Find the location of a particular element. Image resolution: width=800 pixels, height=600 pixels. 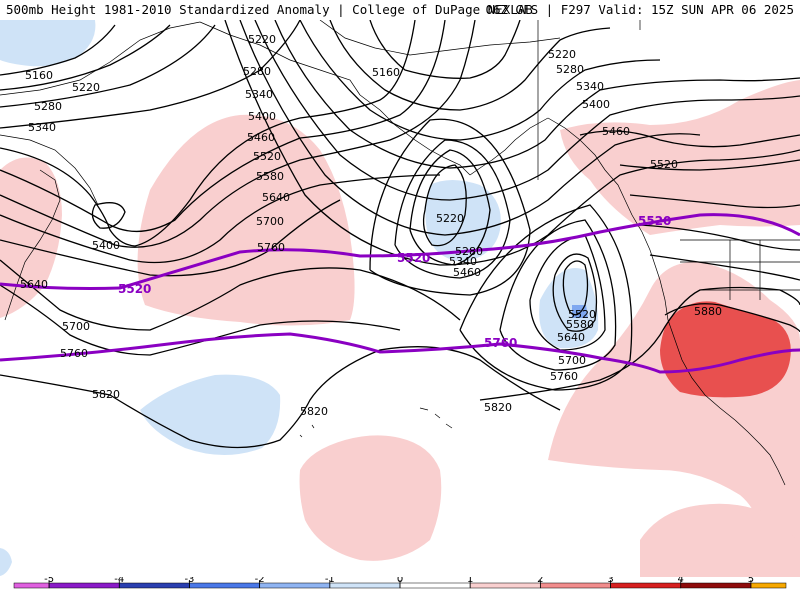

label-5340-ak: 5340 is located at coordinates (259, 94).